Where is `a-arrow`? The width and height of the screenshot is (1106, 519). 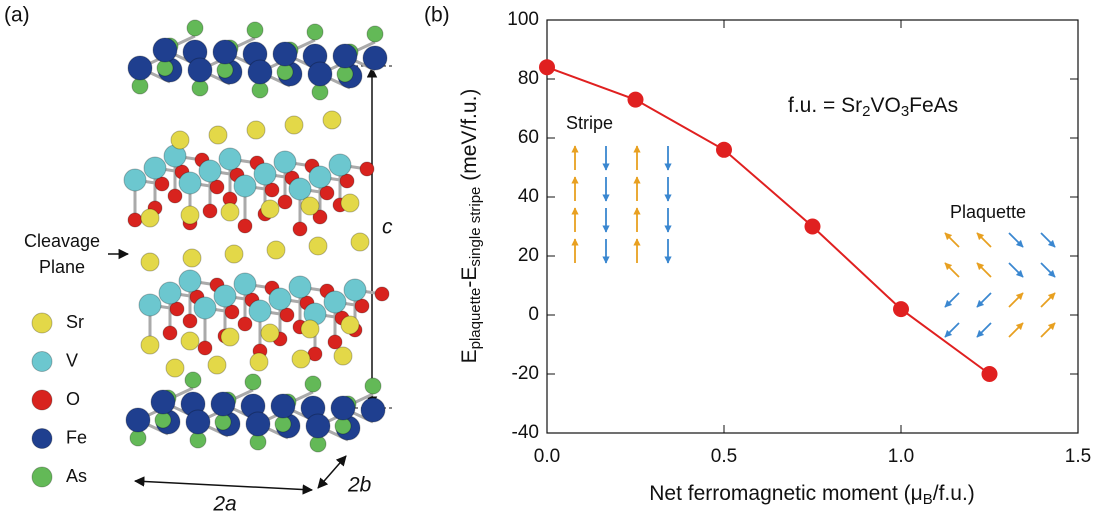 a-arrow is located at coordinates (223, 485).